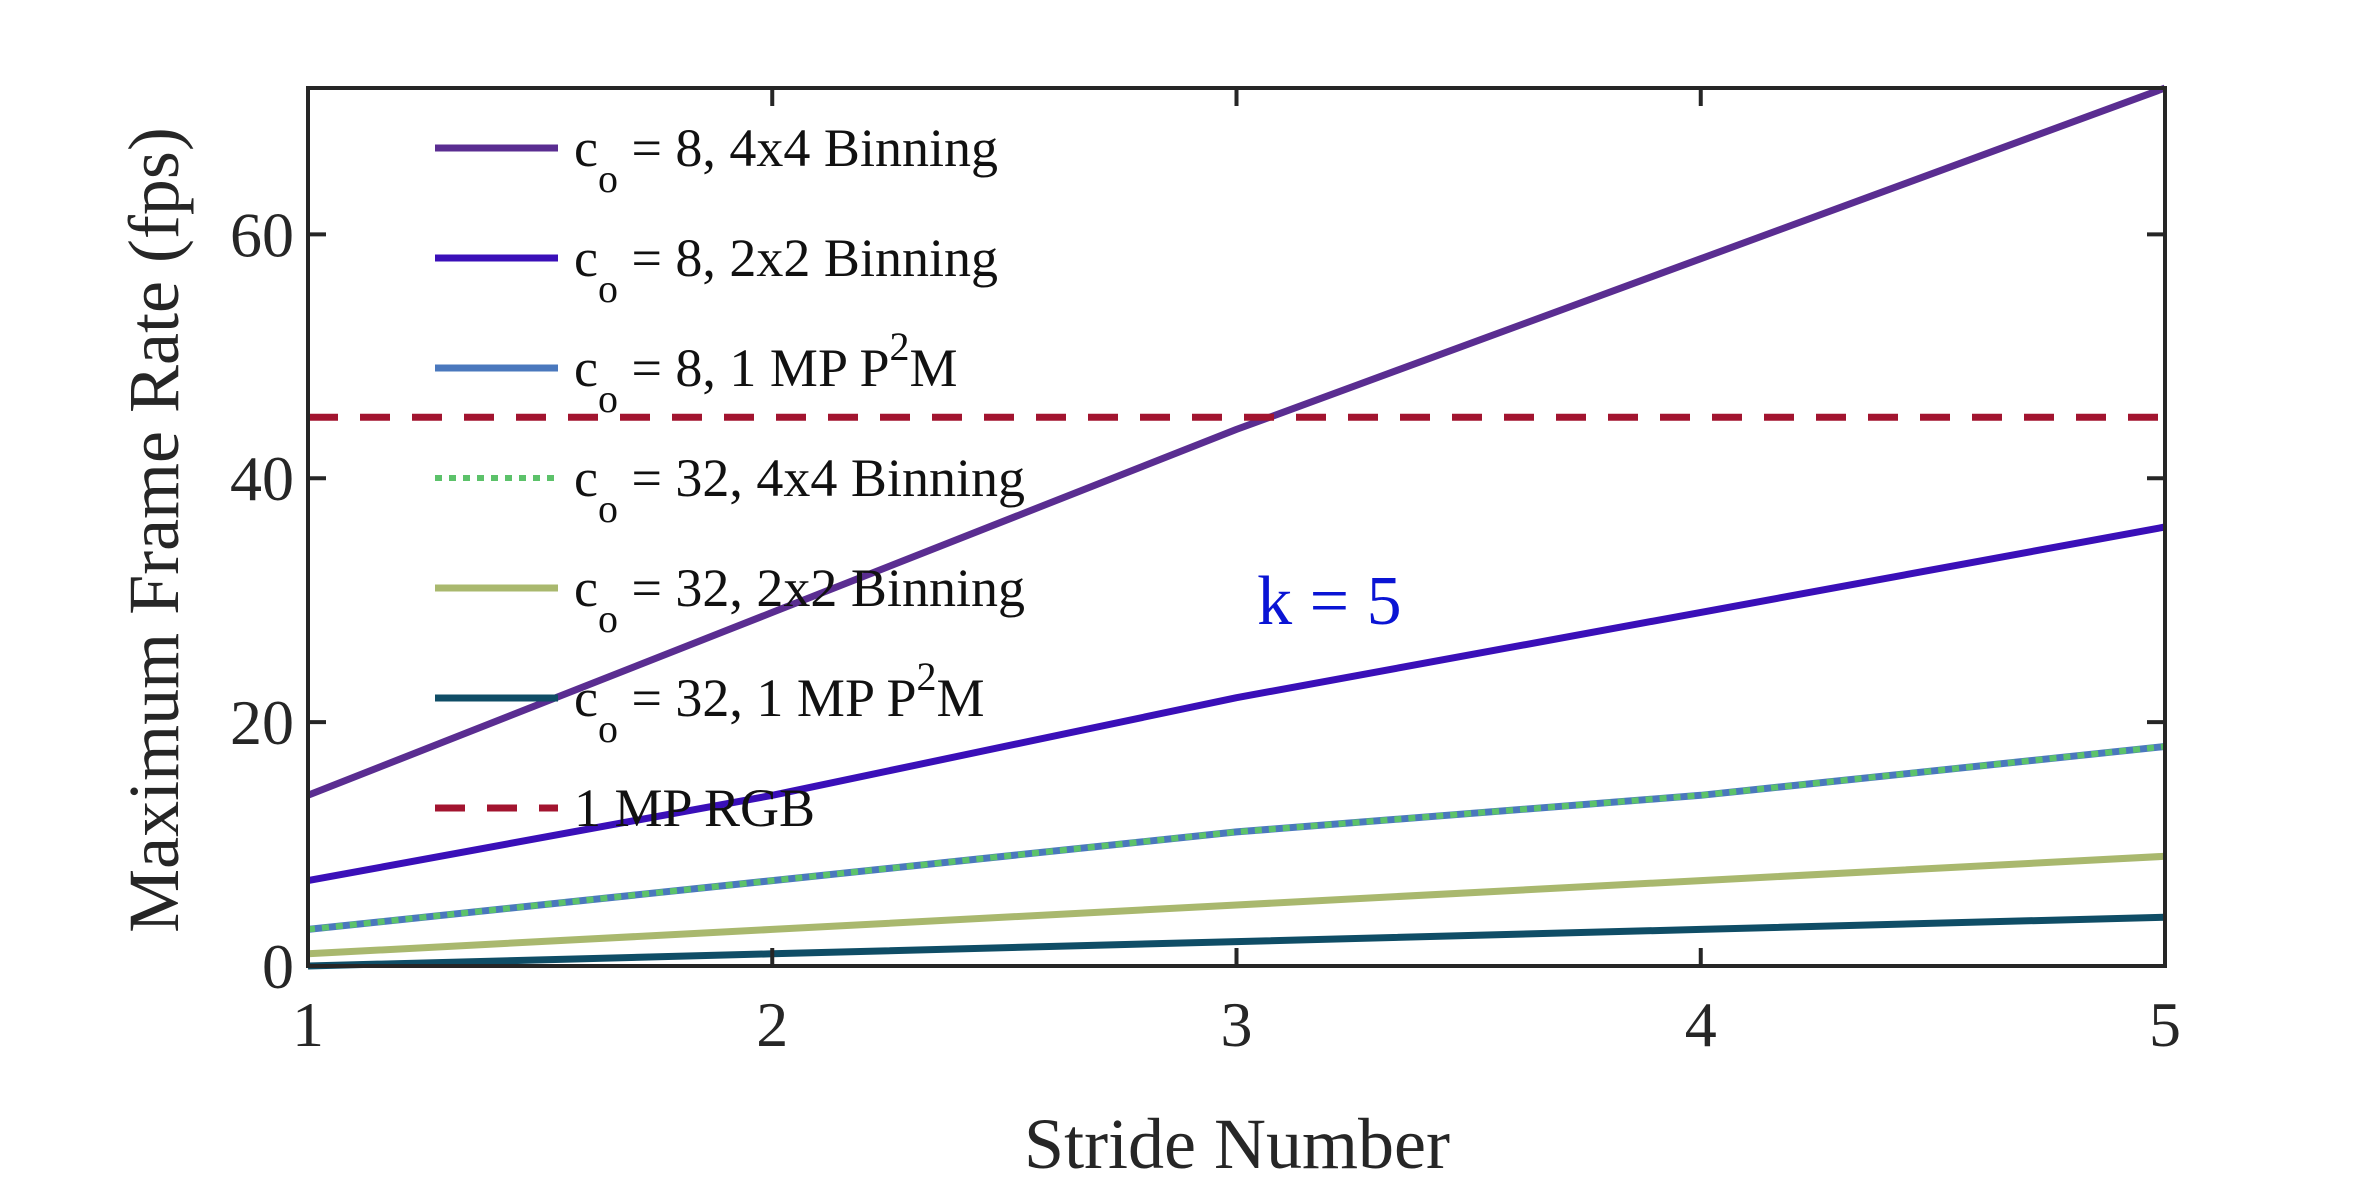  Describe the element at coordinates (1237, 1024) in the screenshot. I see `x-tick-label: 3` at that location.